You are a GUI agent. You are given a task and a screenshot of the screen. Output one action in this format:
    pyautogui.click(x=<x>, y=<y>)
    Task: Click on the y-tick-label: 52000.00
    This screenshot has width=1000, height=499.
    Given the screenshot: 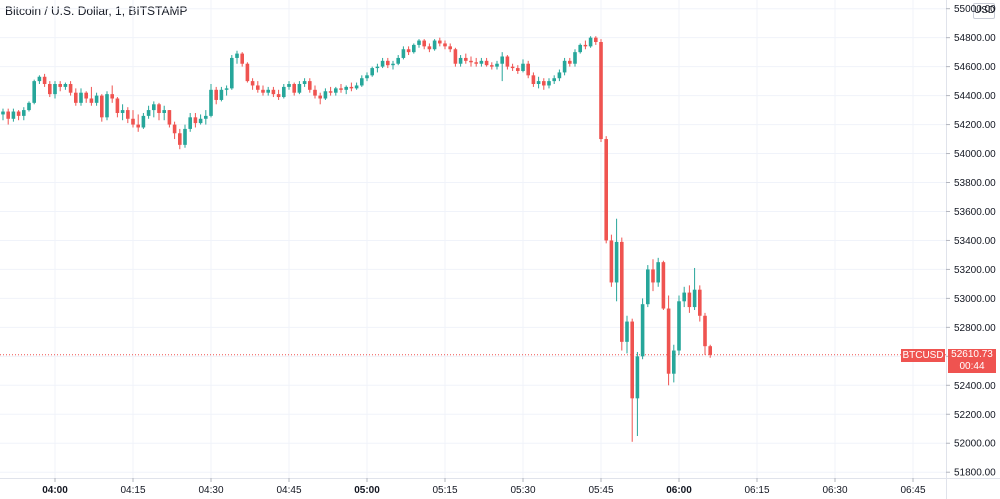 What is the action you would take?
    pyautogui.click(x=975, y=444)
    